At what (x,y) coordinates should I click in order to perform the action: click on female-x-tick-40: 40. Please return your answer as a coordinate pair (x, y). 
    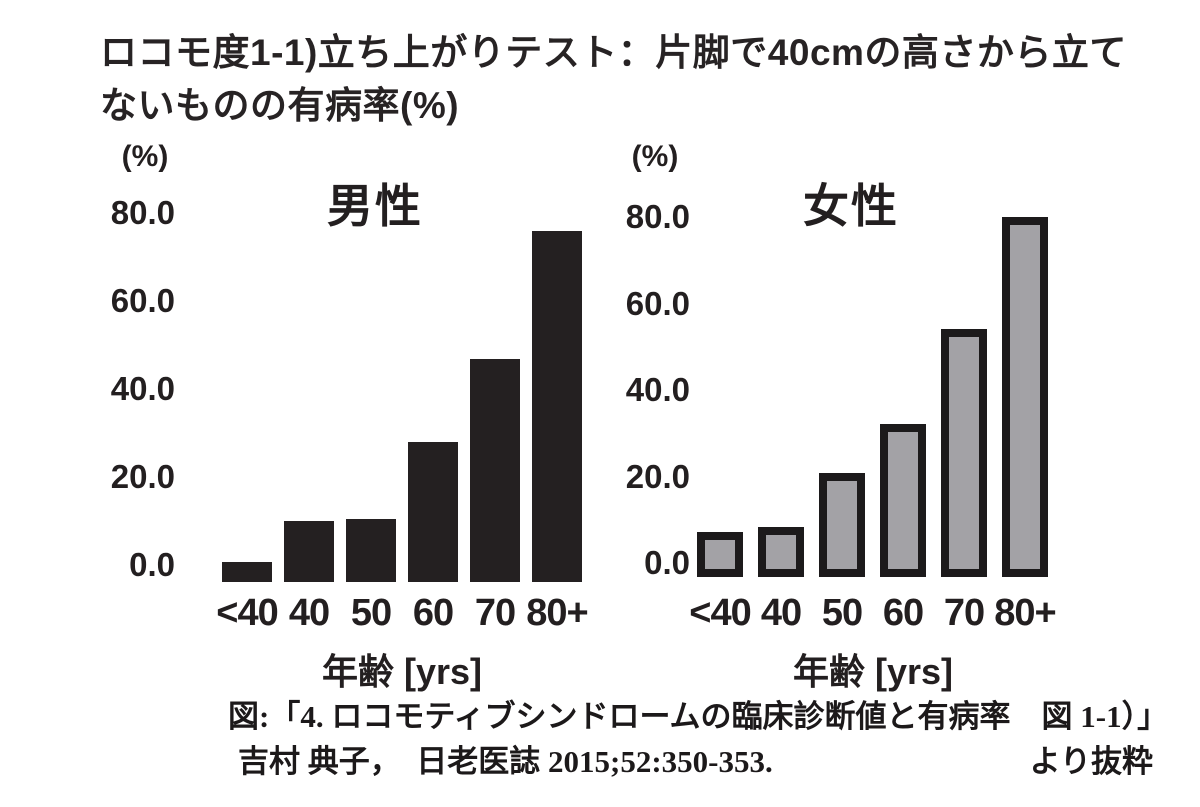
    Looking at the image, I should click on (781, 613).